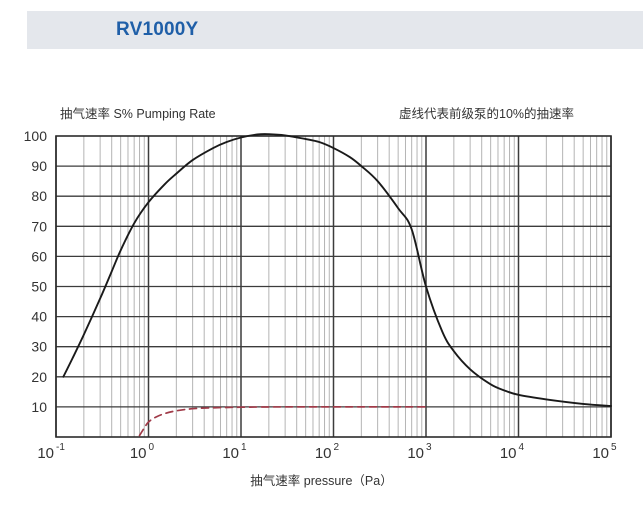 The height and width of the screenshot is (517, 643). I want to click on svg-text: 5, so click(614, 447).